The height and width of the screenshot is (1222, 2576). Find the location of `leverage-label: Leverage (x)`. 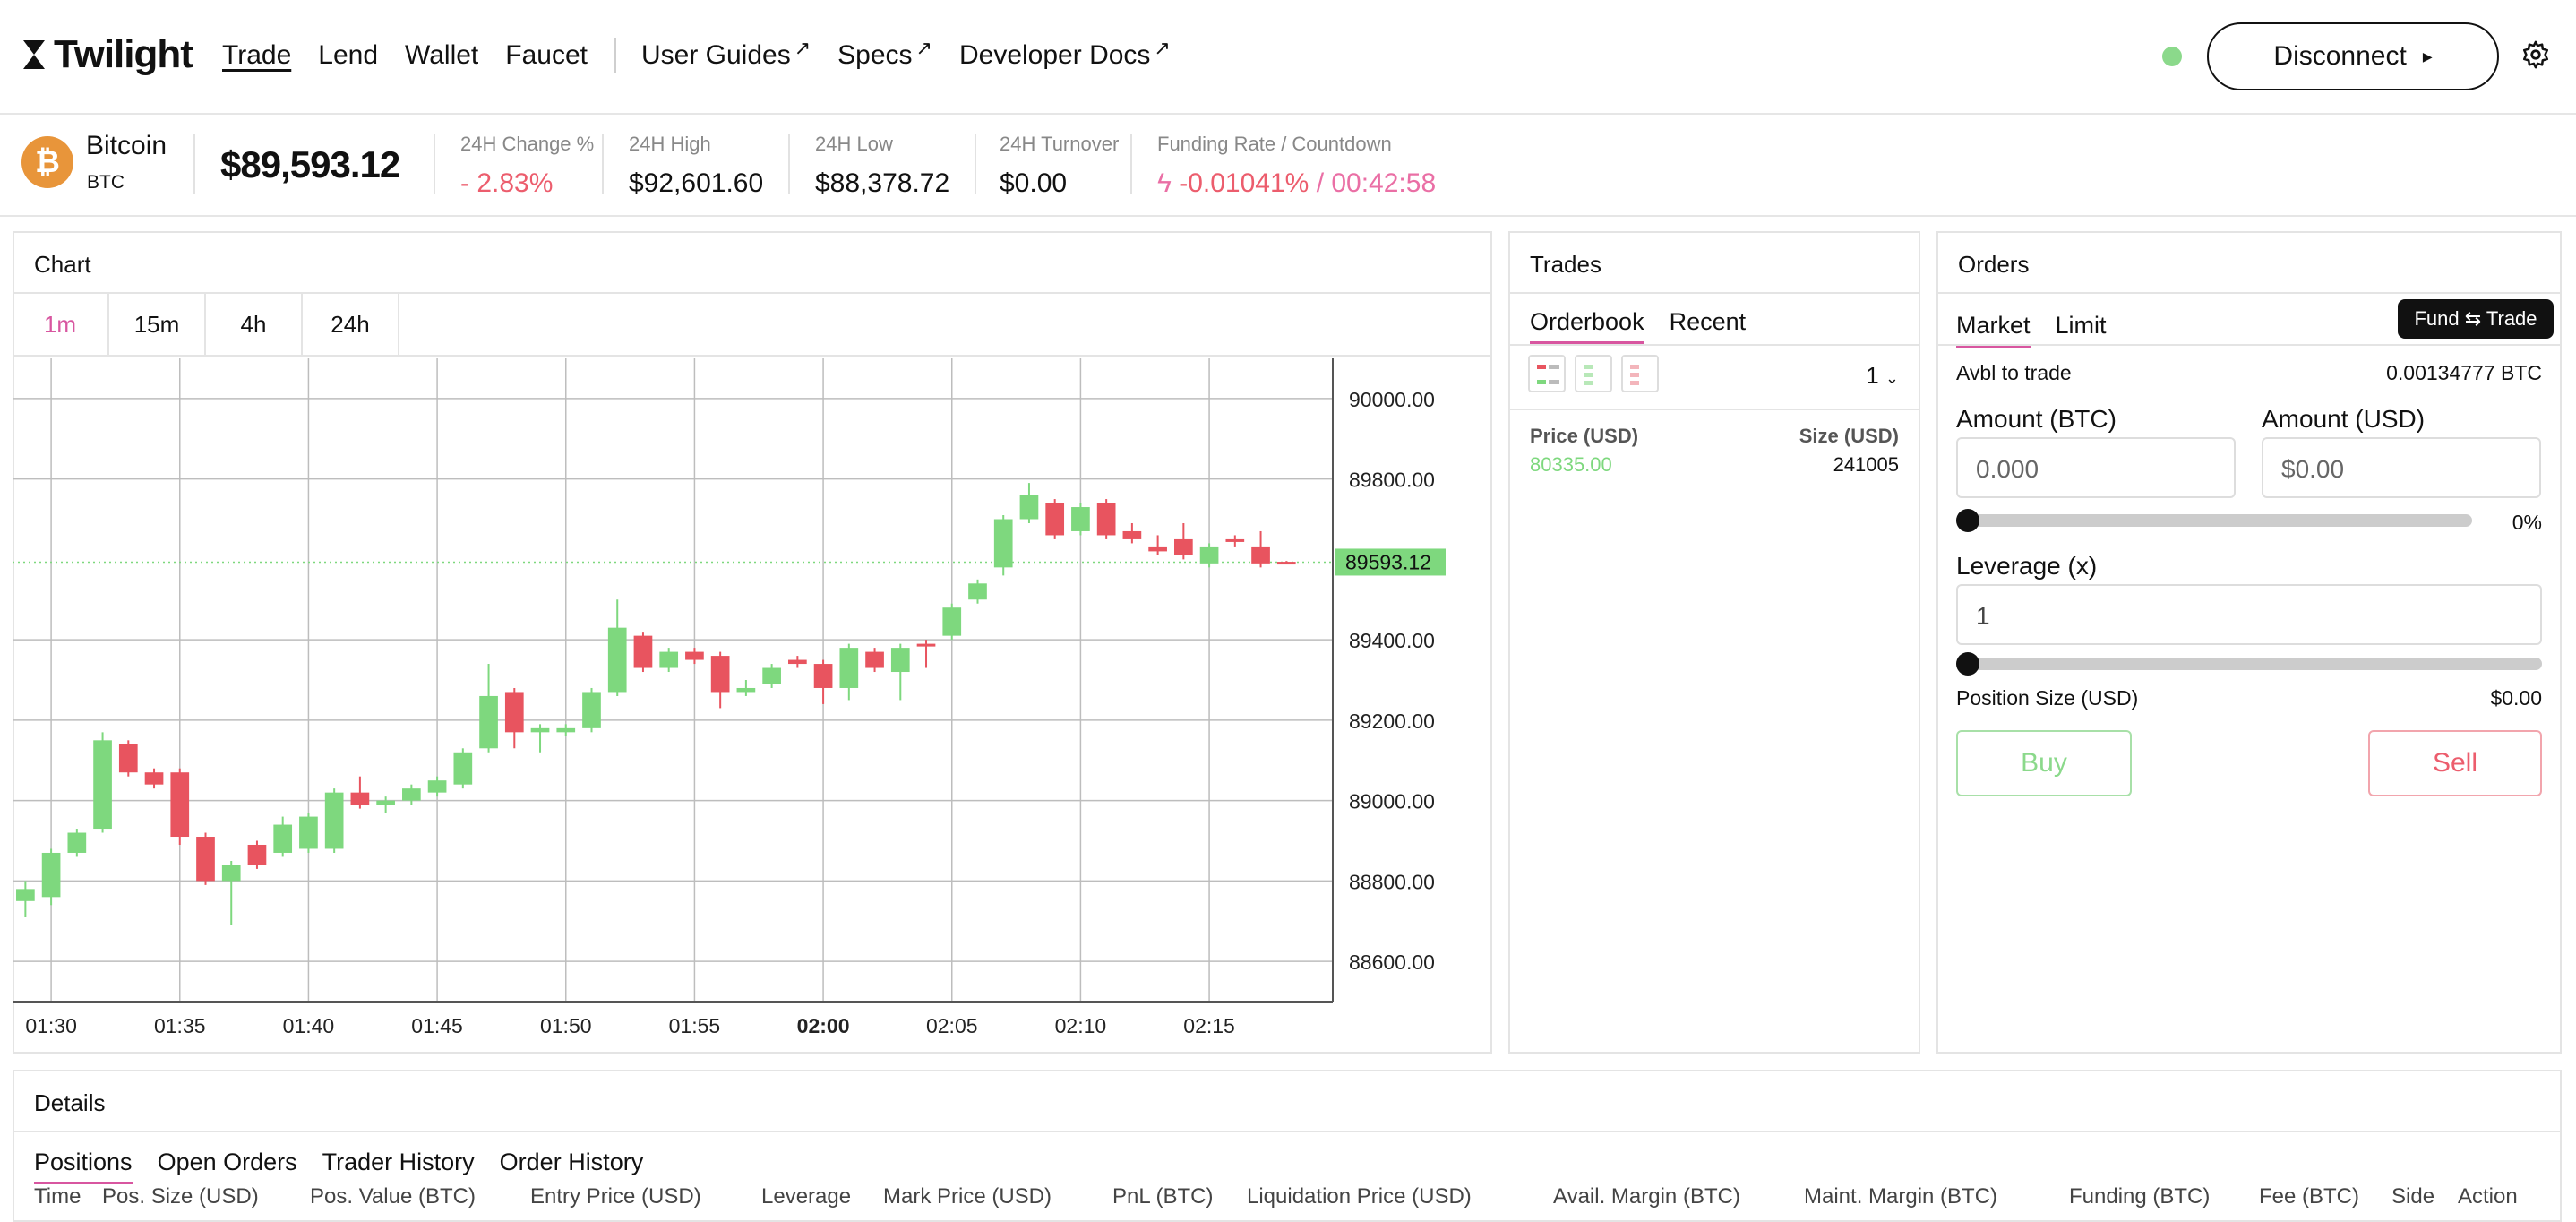

leverage-label: Leverage (x) is located at coordinates (2027, 566).